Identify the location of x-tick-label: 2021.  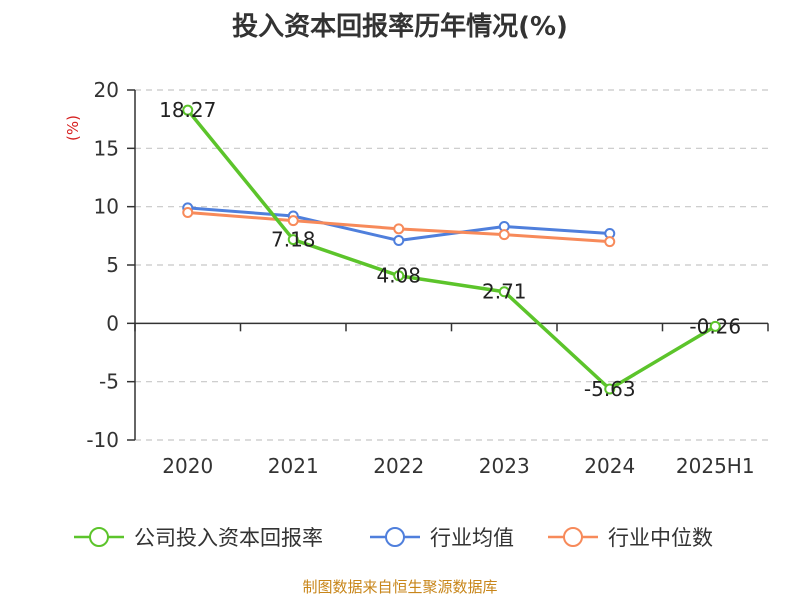
(293, 466).